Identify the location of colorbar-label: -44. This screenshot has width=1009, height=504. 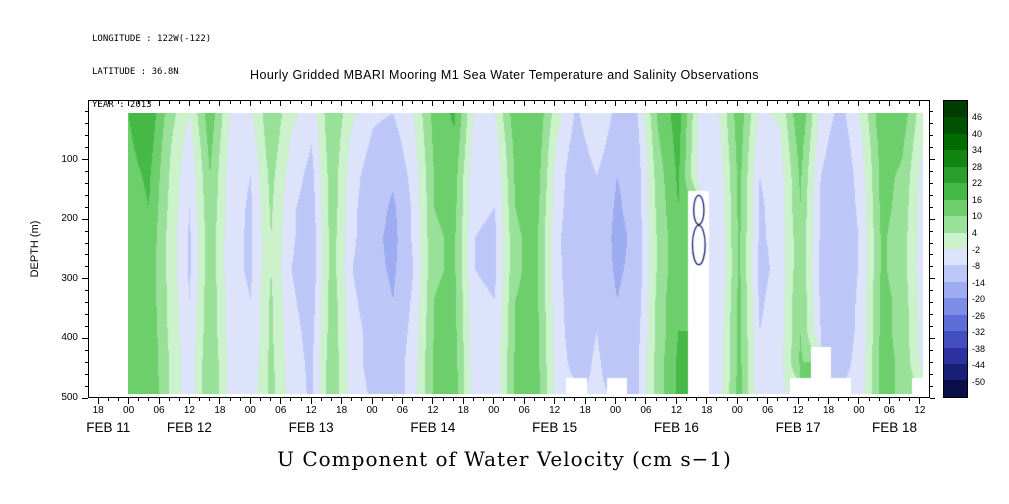
(979, 365).